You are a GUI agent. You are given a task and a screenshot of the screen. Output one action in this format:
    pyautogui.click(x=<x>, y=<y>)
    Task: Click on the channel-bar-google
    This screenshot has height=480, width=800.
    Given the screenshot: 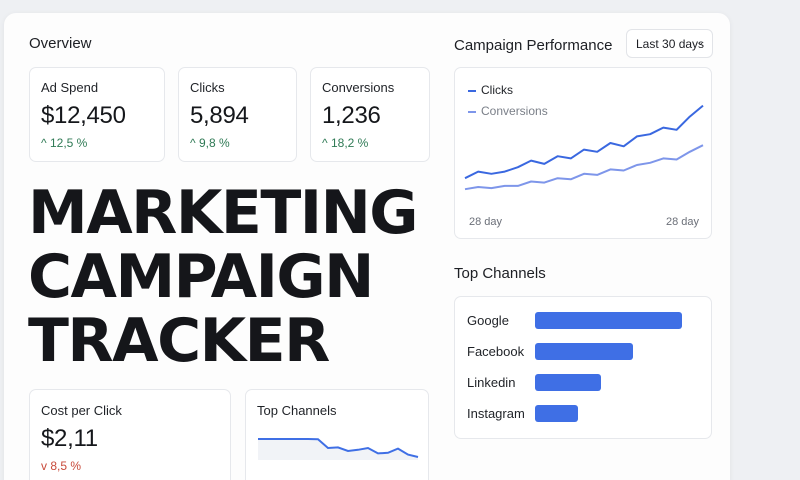 What is the action you would take?
    pyautogui.click(x=608, y=320)
    